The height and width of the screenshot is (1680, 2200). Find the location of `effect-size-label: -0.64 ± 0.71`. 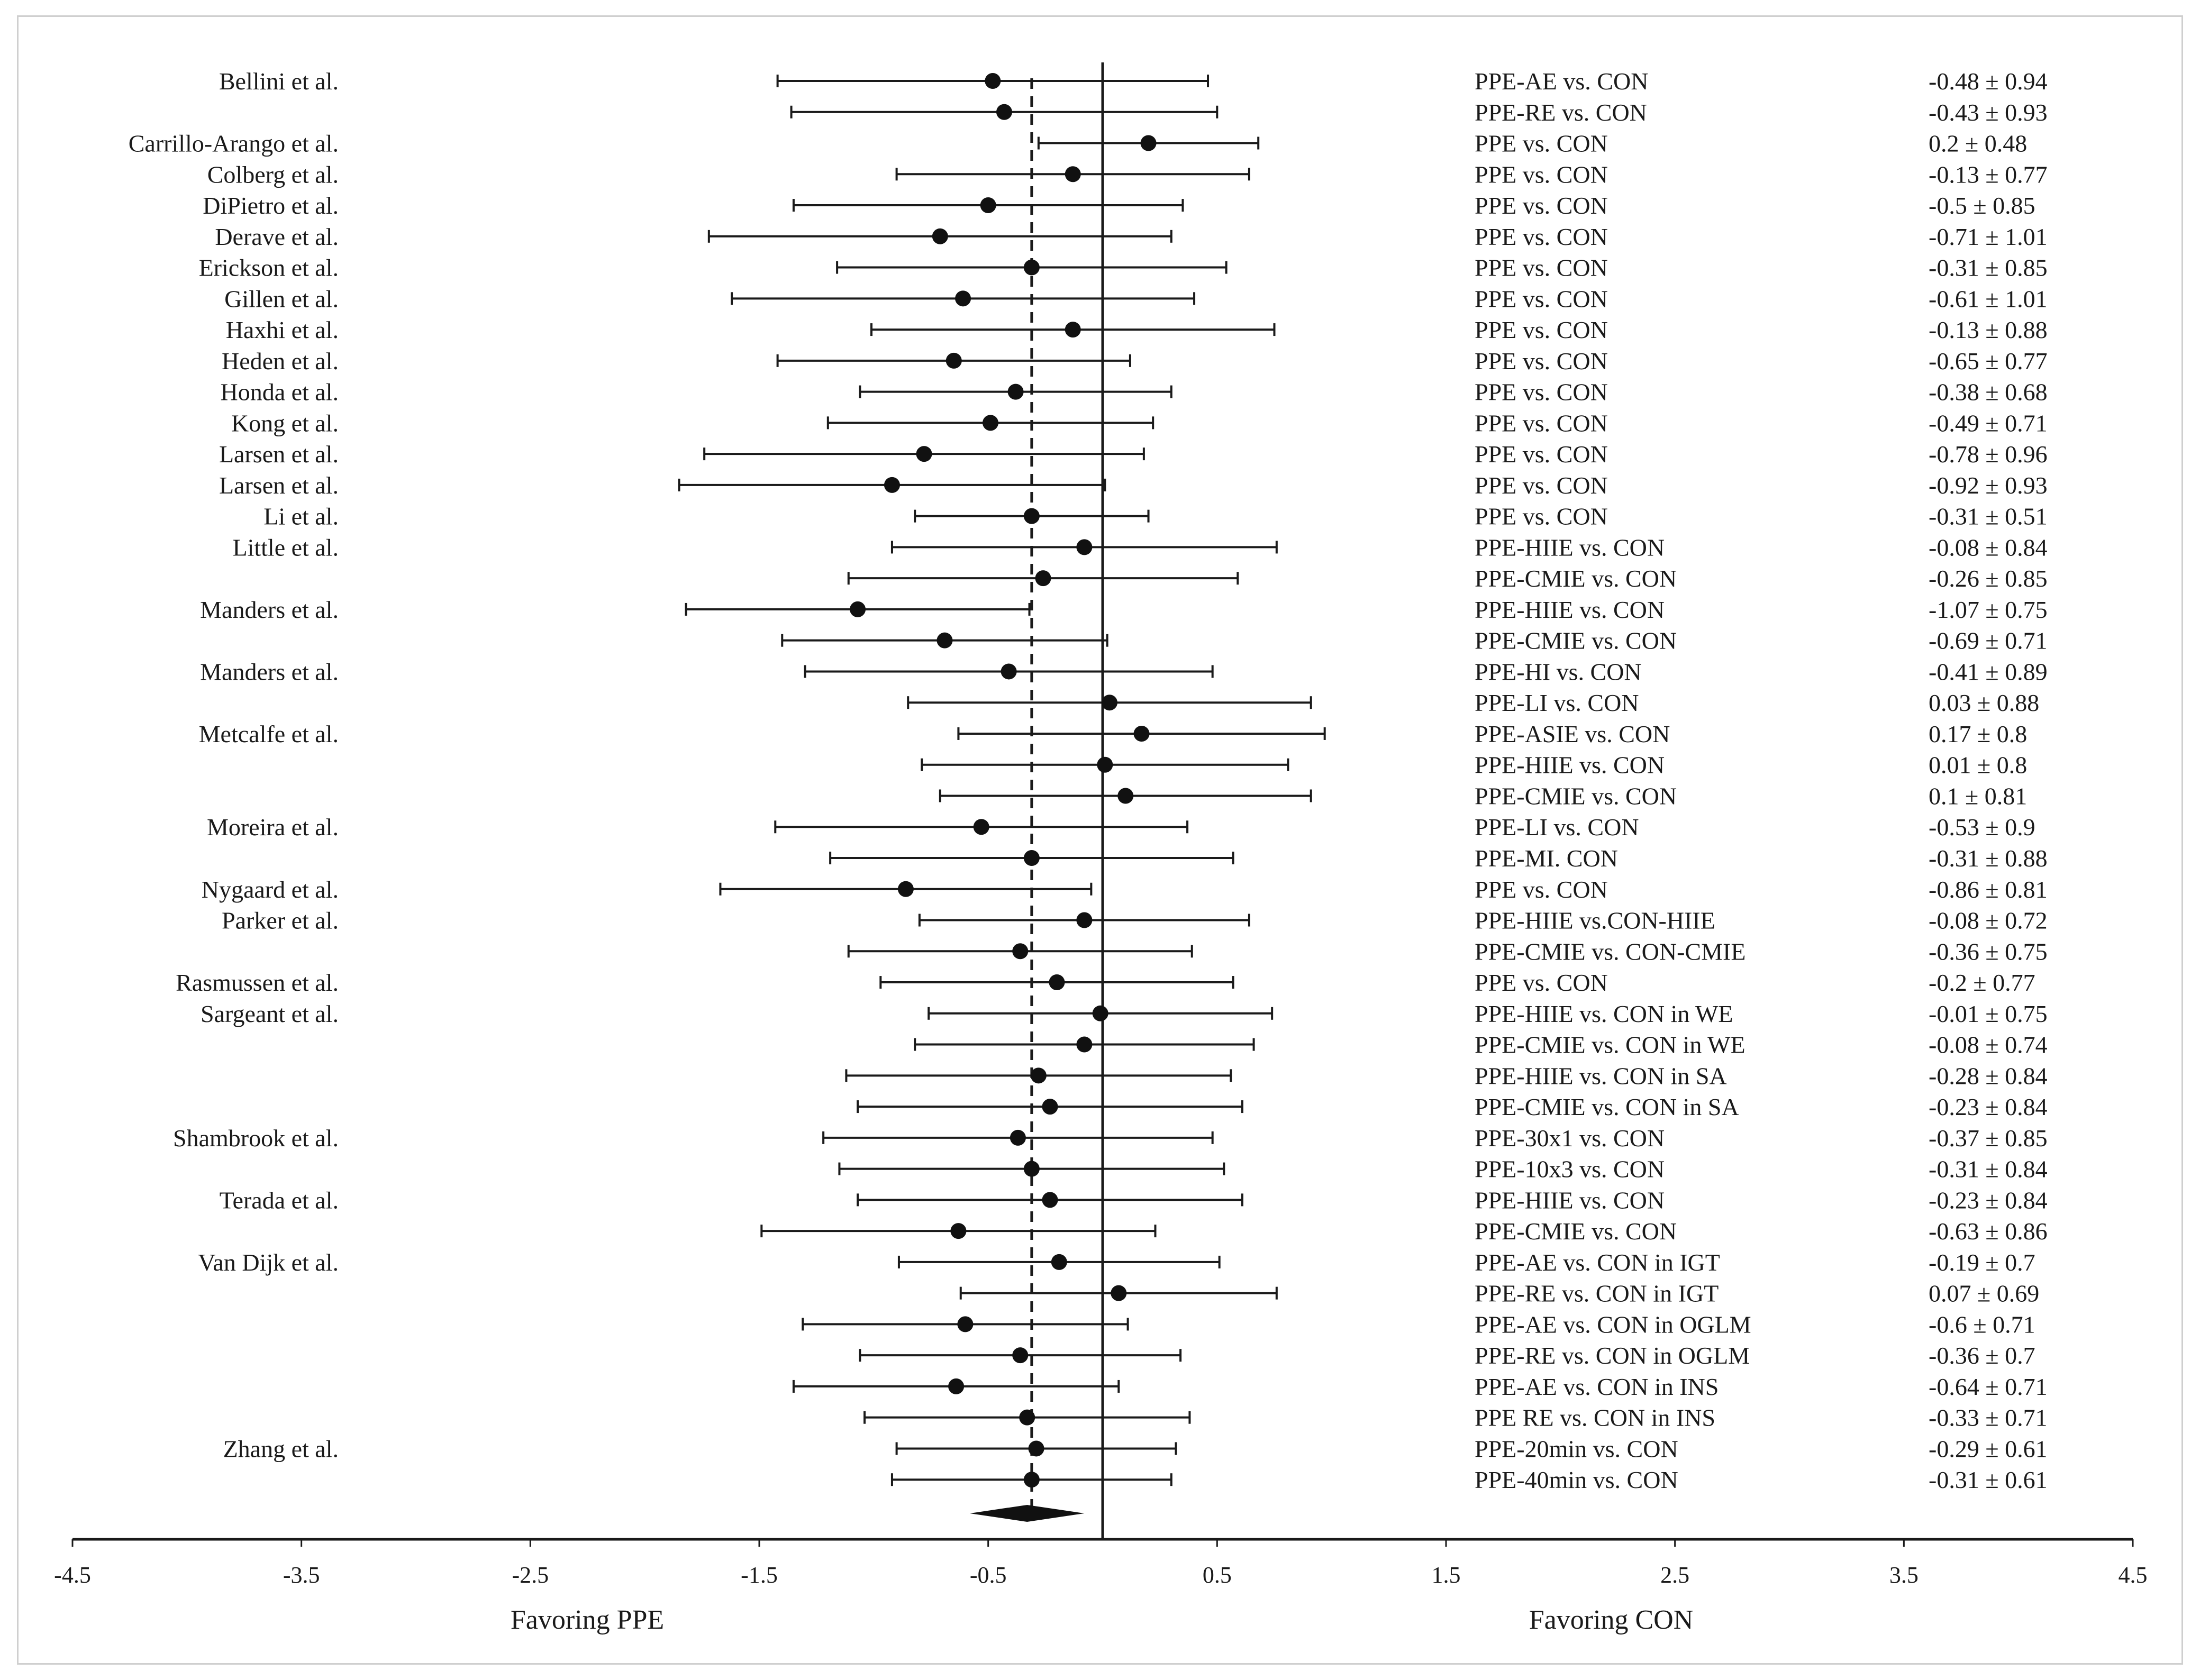

effect-size-label: -0.64 ± 0.71 is located at coordinates (1988, 1386).